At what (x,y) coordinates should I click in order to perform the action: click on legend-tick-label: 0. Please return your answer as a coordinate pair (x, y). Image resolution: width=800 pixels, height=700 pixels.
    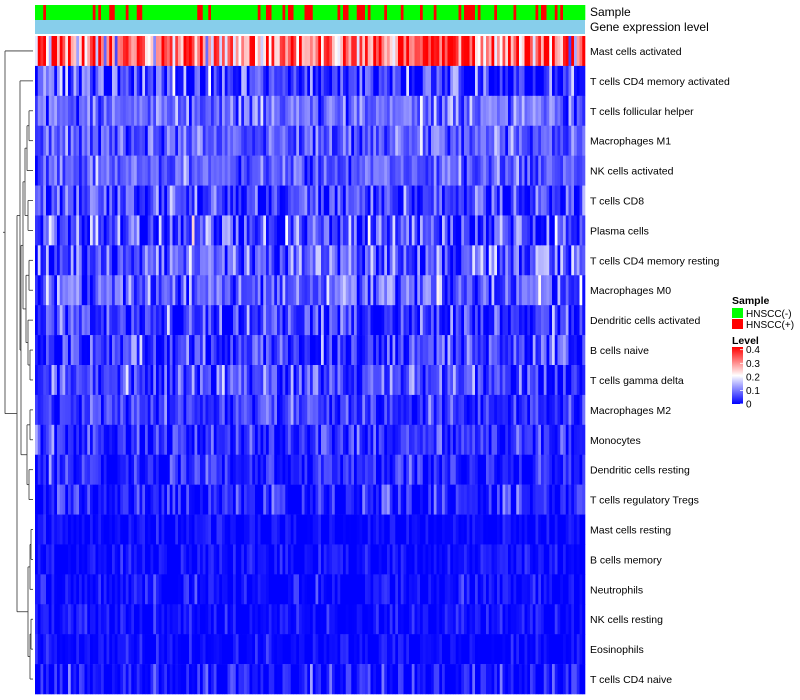
    Looking at the image, I should click on (749, 405).